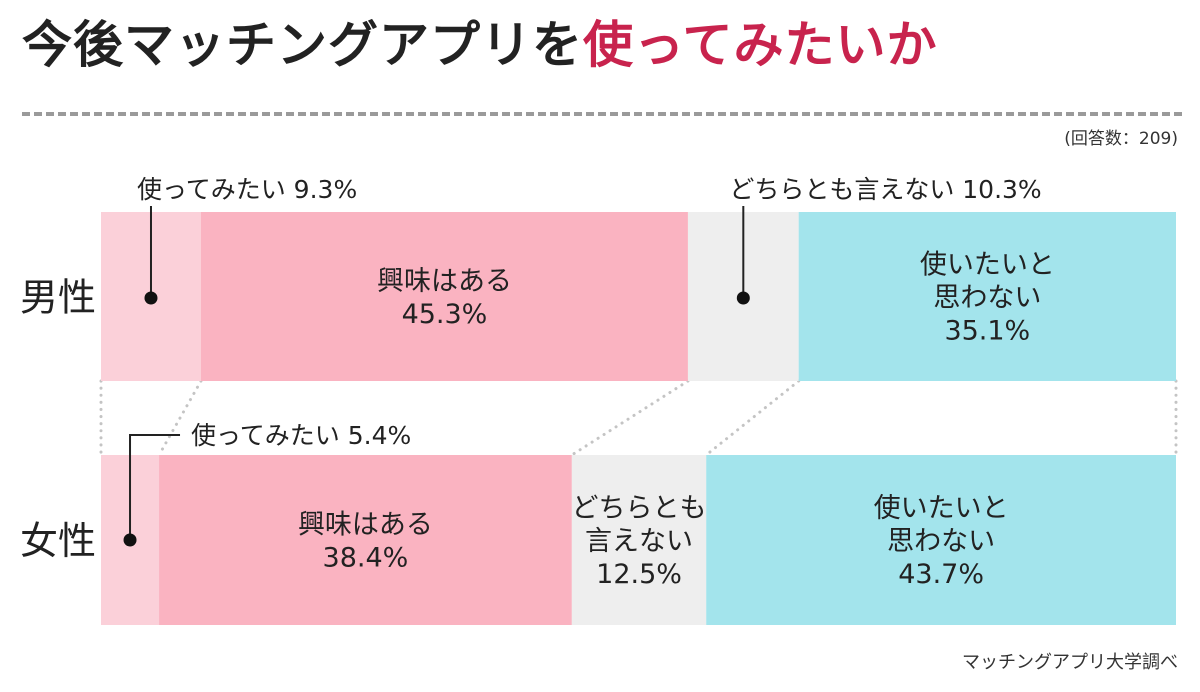 This screenshot has width=1200, height=692. I want to click on chart-title: 今後マッチングアプリを使ってみたいか, so click(480, 45).